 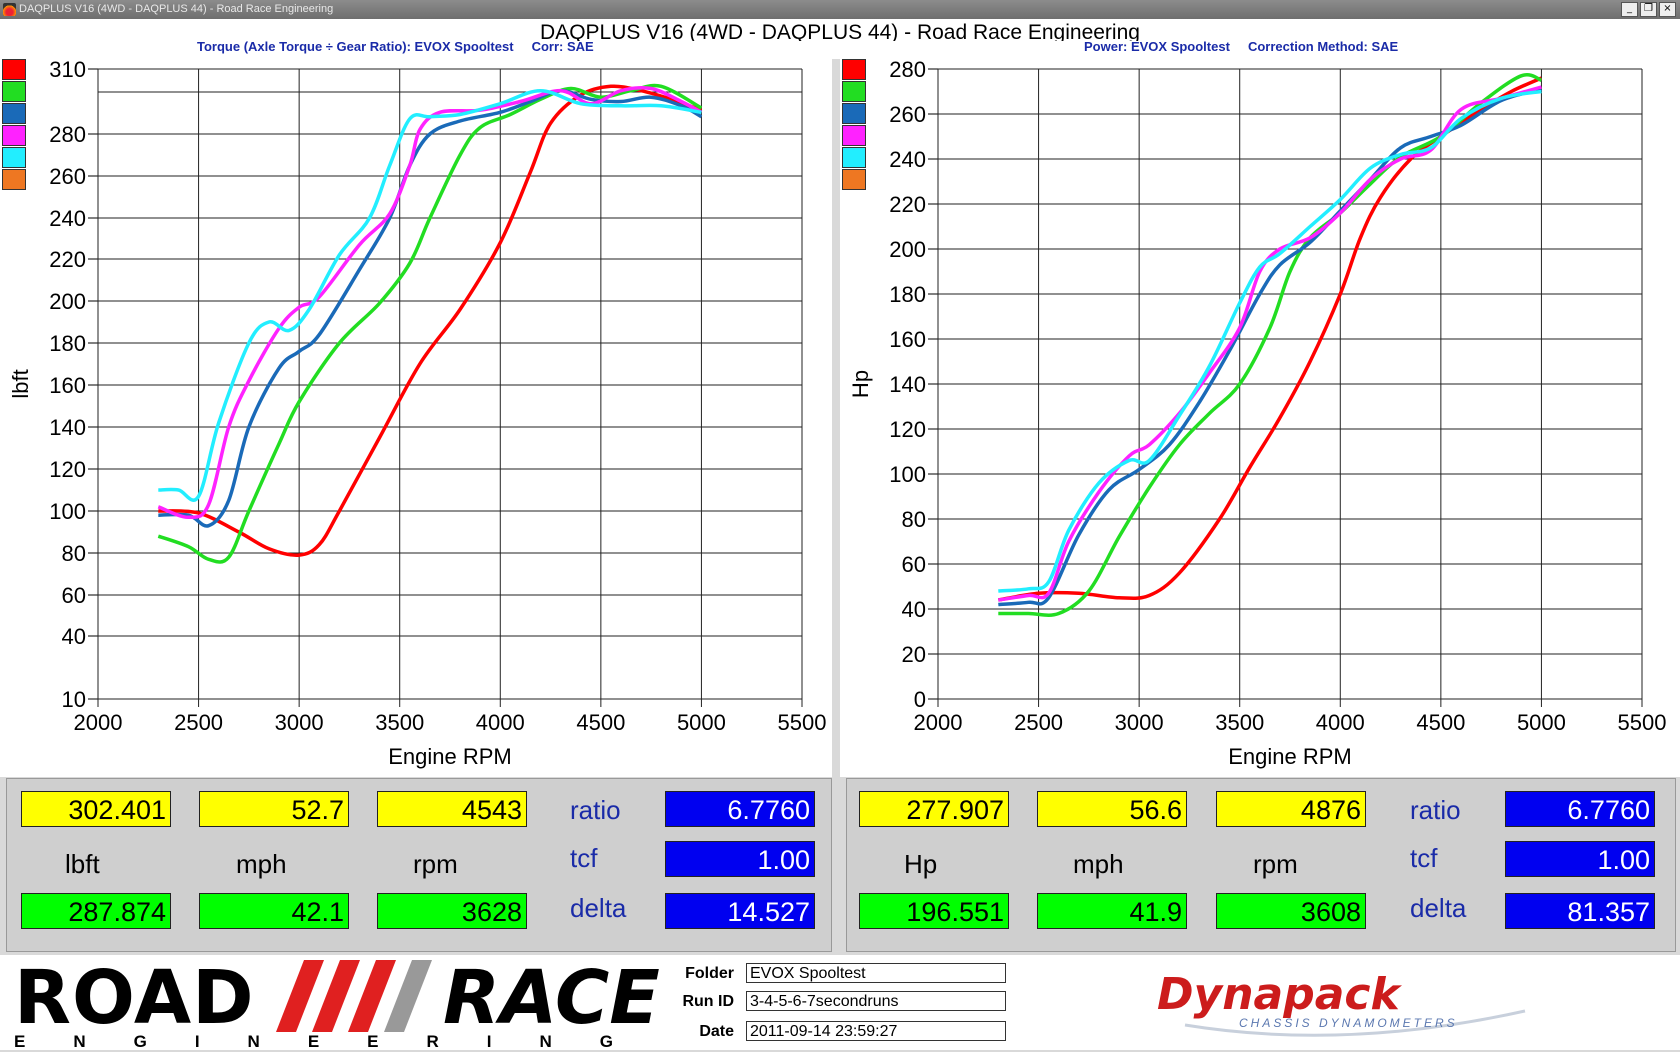 I want to click on dynapack-logo: Dynapack CHASSIS DYNAMOMETERS, so click(x=1341, y=1003).